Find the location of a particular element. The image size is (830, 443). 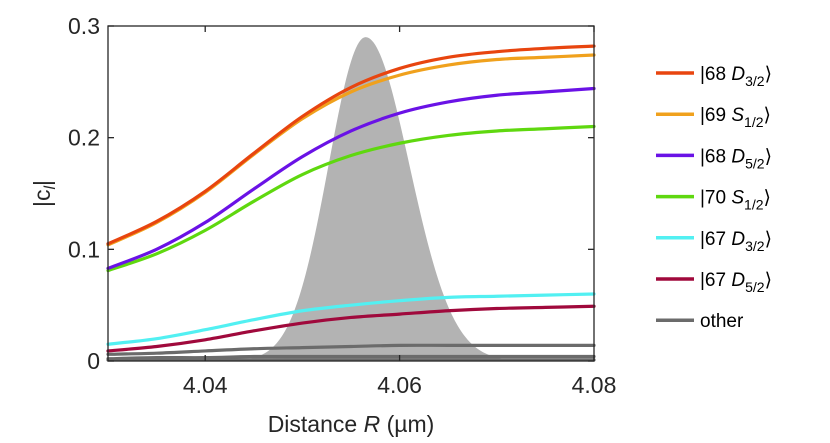

x-tick-label: 4.04 is located at coordinates (205, 385).